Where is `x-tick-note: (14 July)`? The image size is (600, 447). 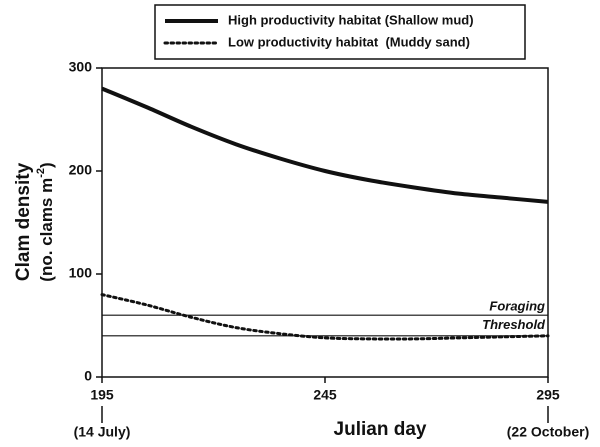
x-tick-note: (14 July) is located at coordinates (102, 432).